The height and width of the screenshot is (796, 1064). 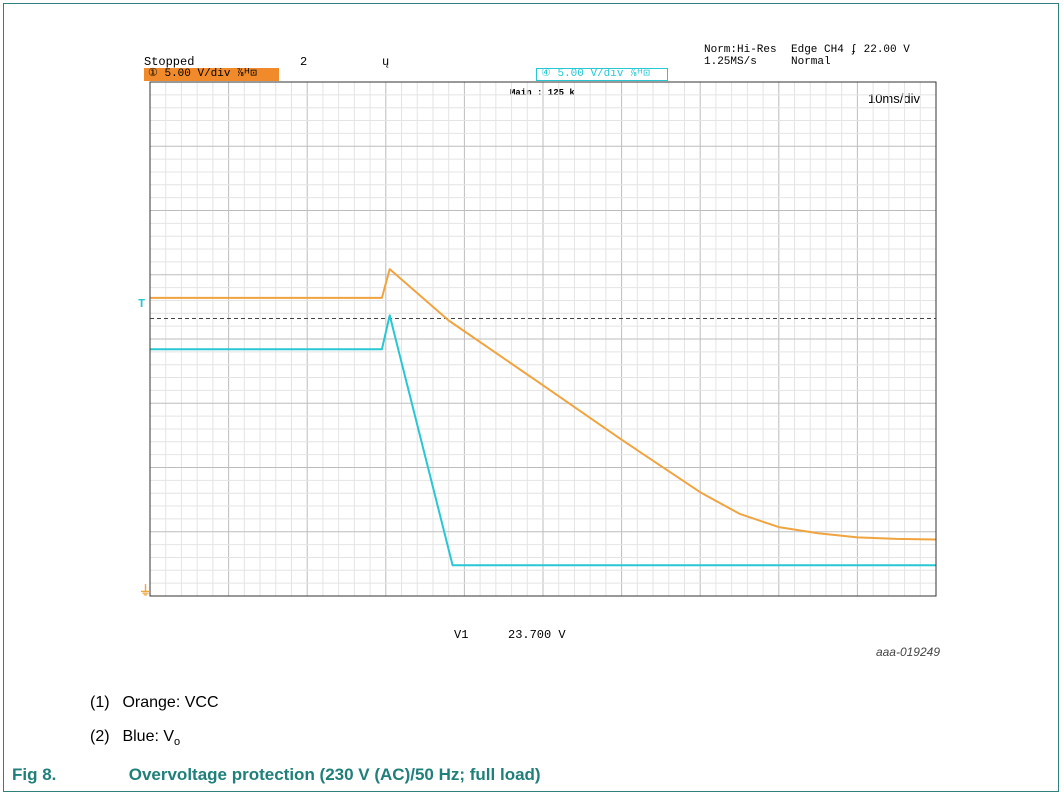 I want to click on acquisition-mode: Norm:Hi-Res, so click(x=740, y=50).